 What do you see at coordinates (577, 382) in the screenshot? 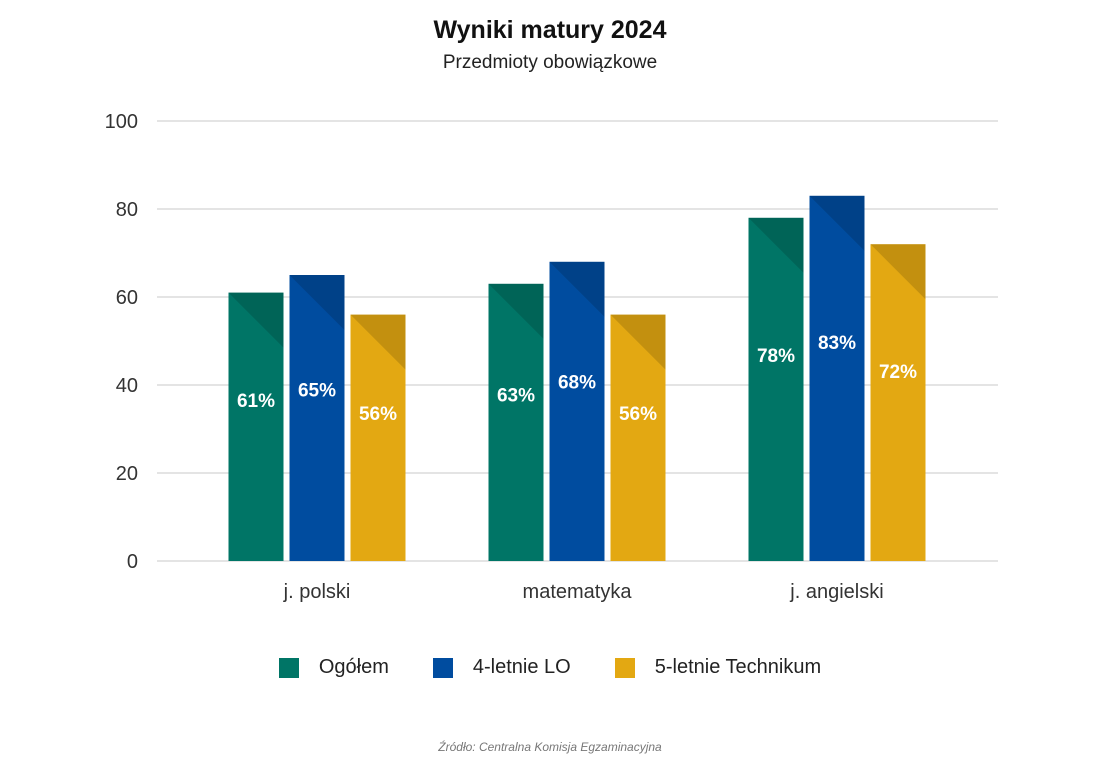
I see `bar-value-label: 68%` at bounding box center [577, 382].